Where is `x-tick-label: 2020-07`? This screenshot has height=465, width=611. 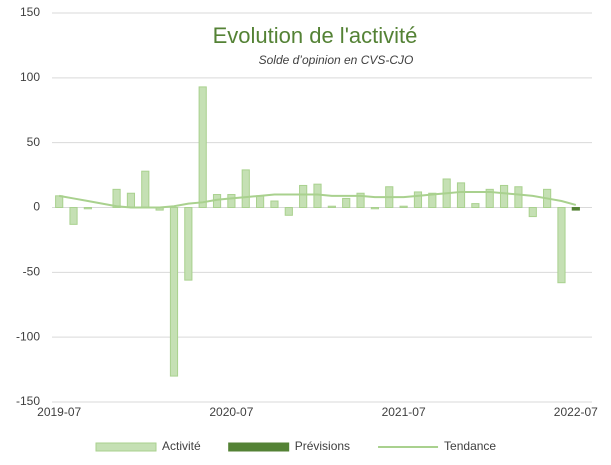 x-tick-label: 2020-07 is located at coordinates (231, 412).